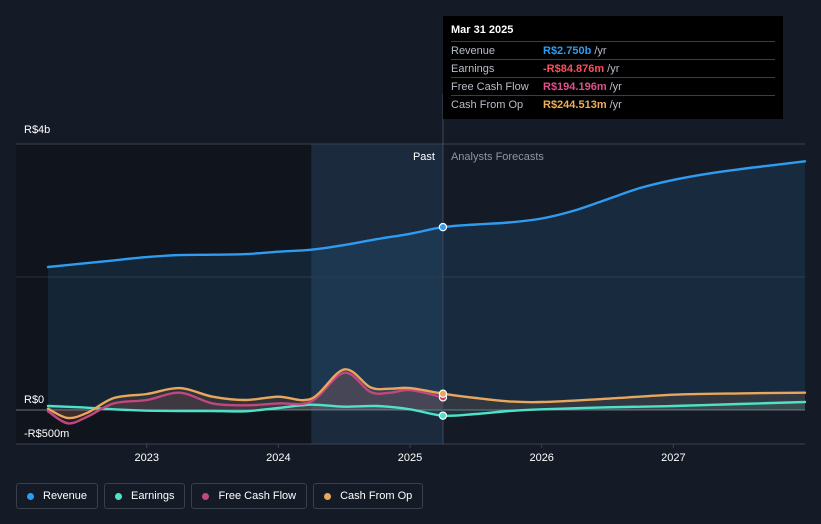 This screenshot has width=821, height=524. What do you see at coordinates (575, 86) in the screenshot?
I see `tooltip-value: R$194.196m` at bounding box center [575, 86].